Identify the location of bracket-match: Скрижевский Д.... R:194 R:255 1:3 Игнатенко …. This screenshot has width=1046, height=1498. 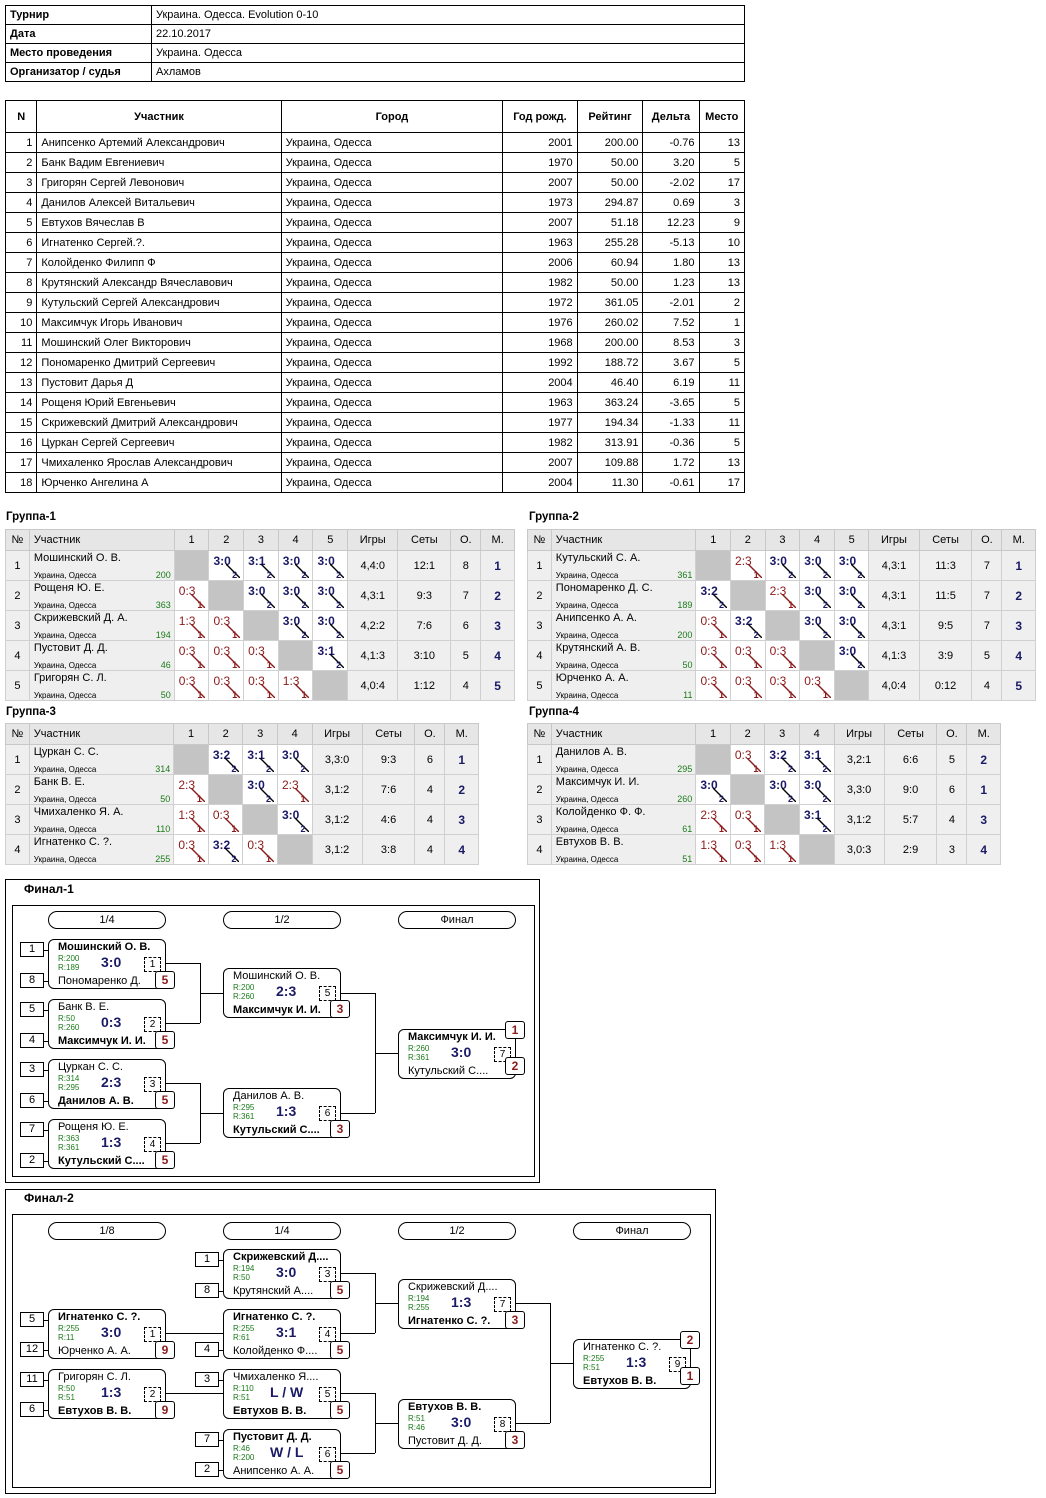
(457, 1304).